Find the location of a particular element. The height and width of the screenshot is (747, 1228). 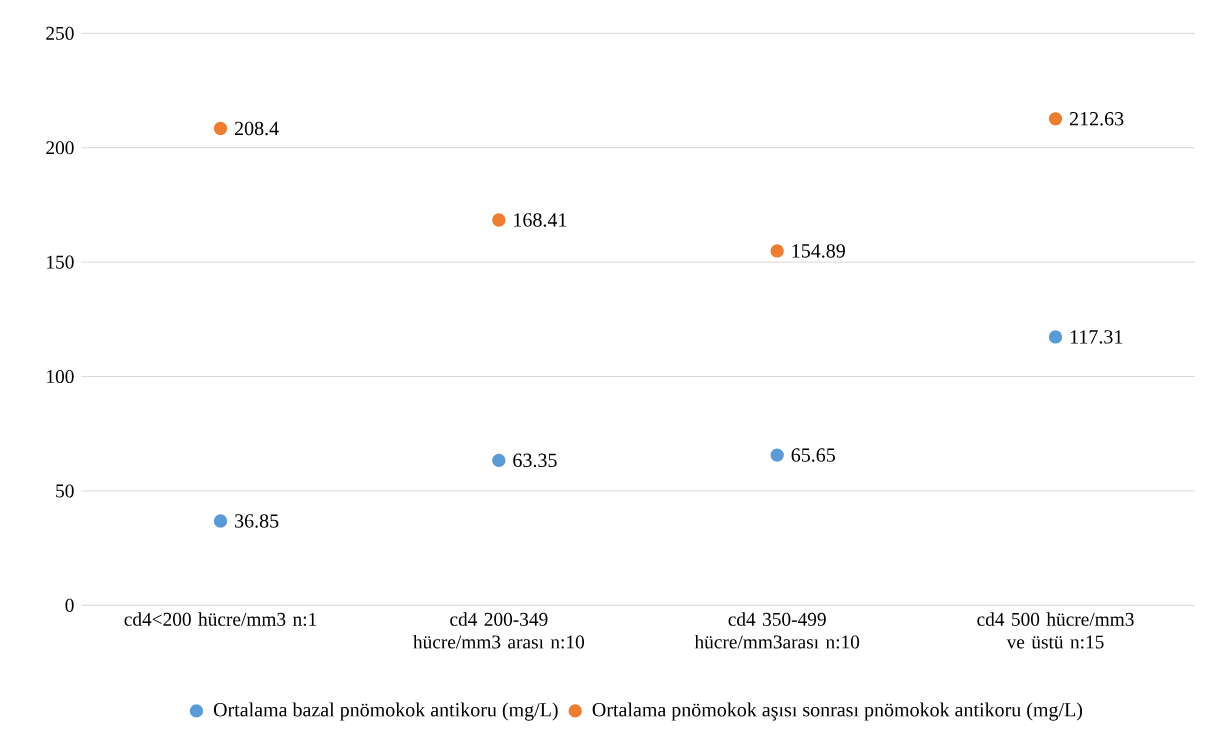

data-label: 154.89 is located at coordinates (818, 251).